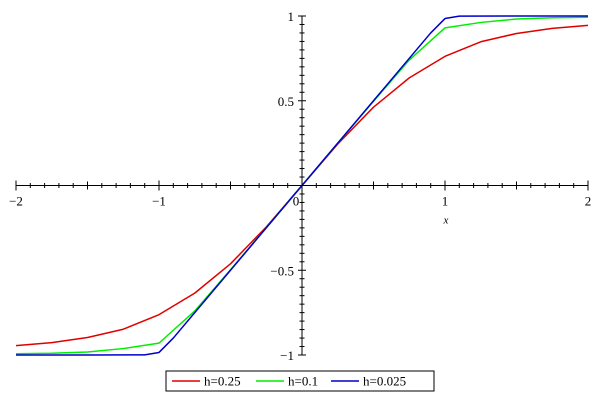 This screenshot has width=600, height=400. Describe the element at coordinates (303, 381) in the screenshot. I see `legend-label: h=0.1` at that location.